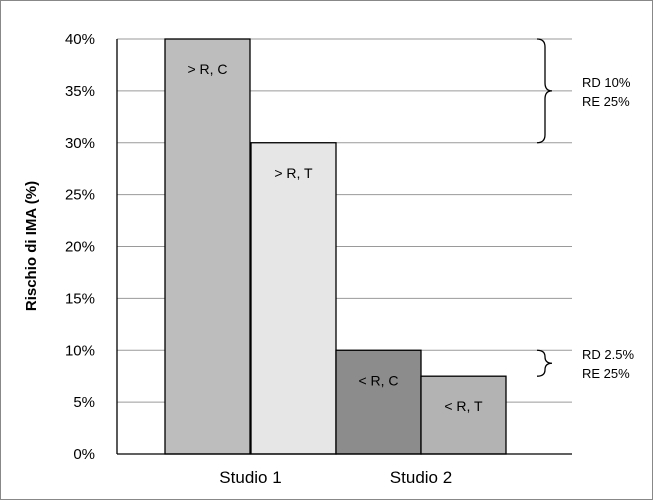 The image size is (653, 500). Describe the element at coordinates (378, 380) in the screenshot. I see `bar-label: < R, C` at that location.